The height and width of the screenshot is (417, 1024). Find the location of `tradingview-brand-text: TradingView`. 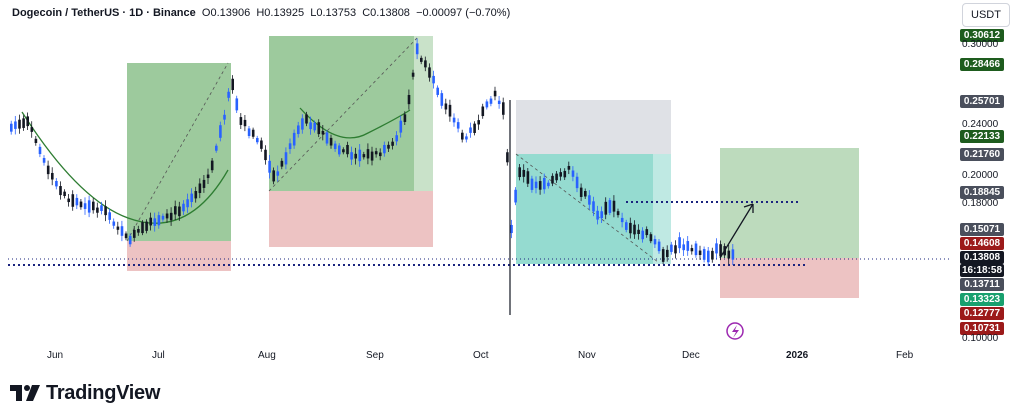

tradingview-brand-text: TradingView is located at coordinates (103, 392).